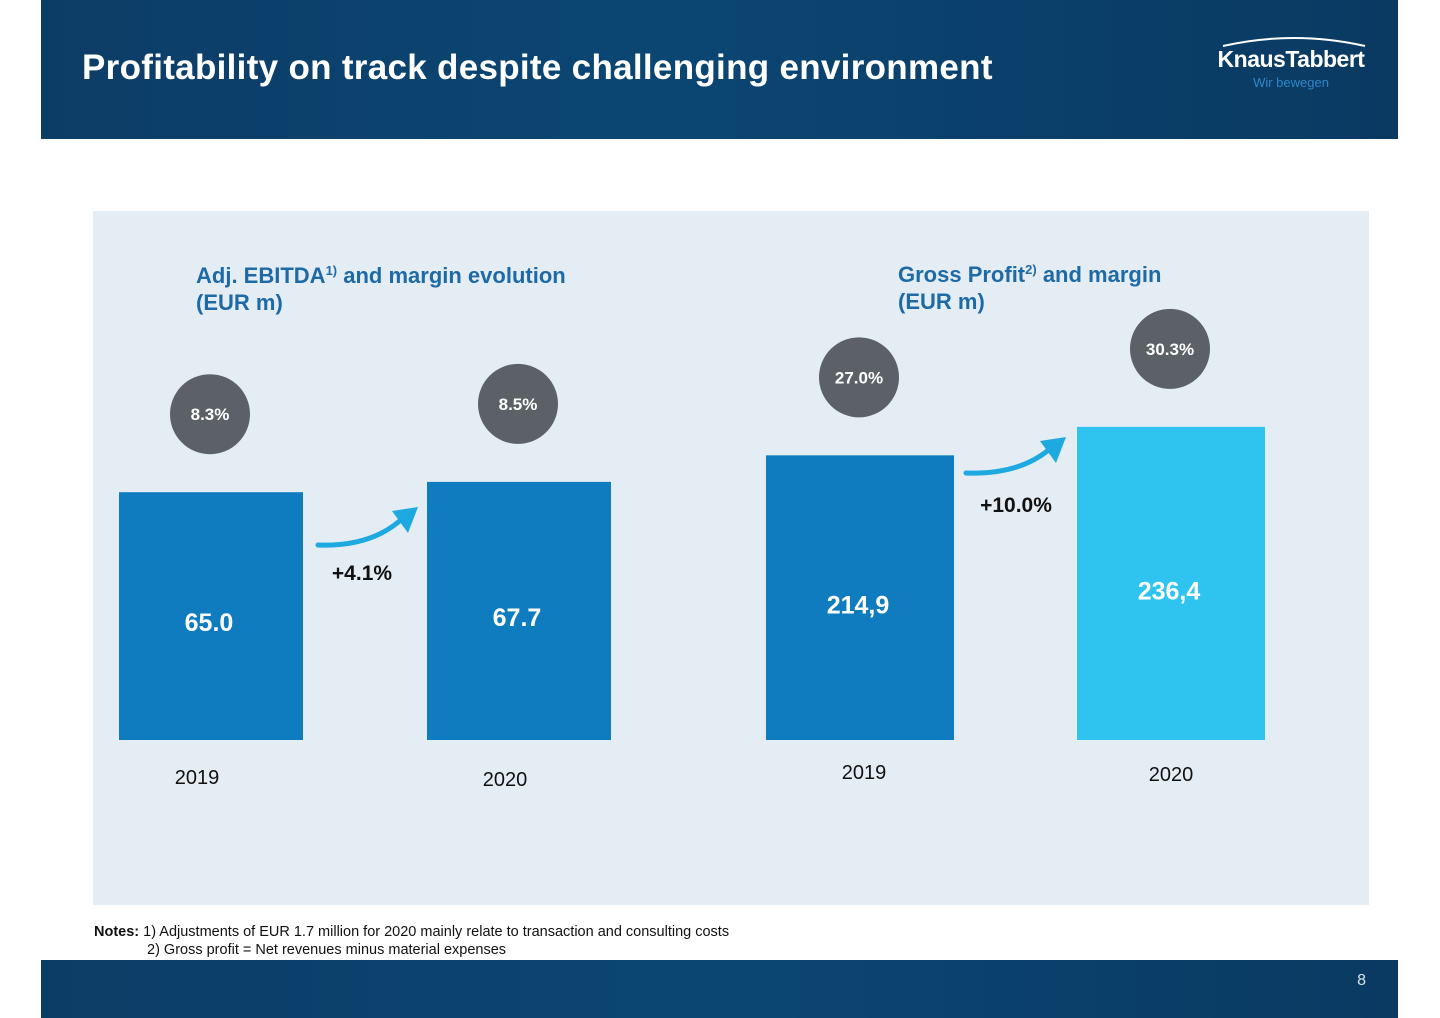  I want to click on ebitda-value-label-2020: 67.7, so click(517, 618).